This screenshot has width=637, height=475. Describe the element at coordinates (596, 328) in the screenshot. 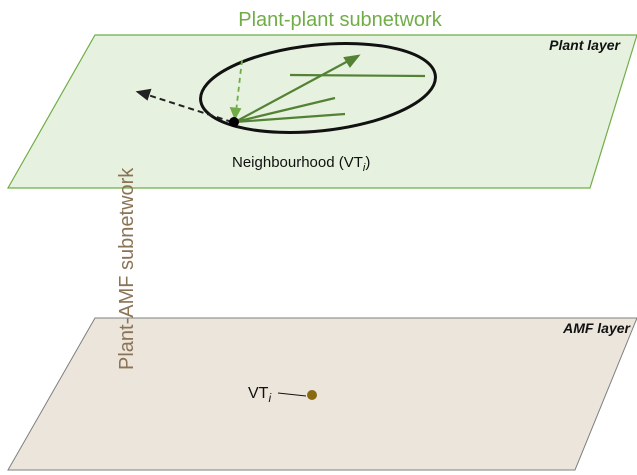

I see `amf-layer-label: AMF layer` at that location.